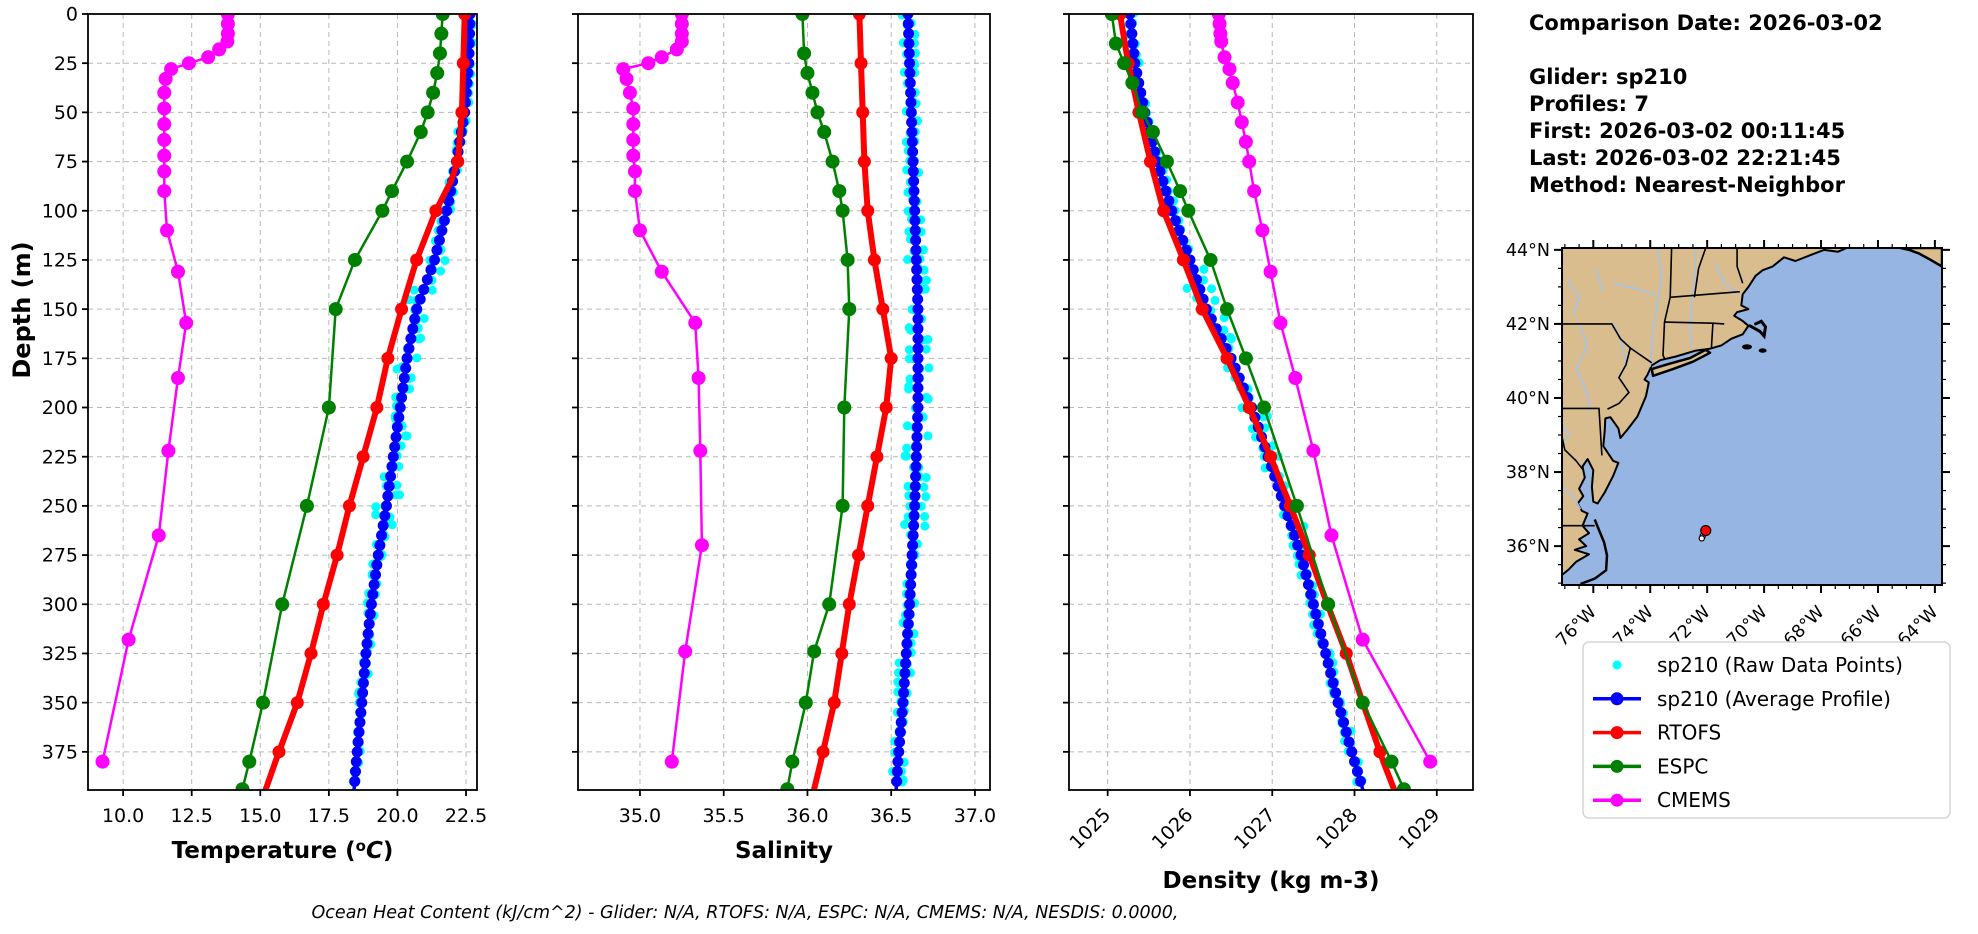  I want to click on depth-tick-label: 350, so click(60, 703).